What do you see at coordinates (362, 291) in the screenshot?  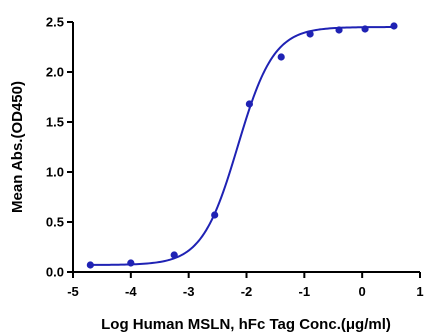 I see `x-tick-label: 0` at bounding box center [362, 291].